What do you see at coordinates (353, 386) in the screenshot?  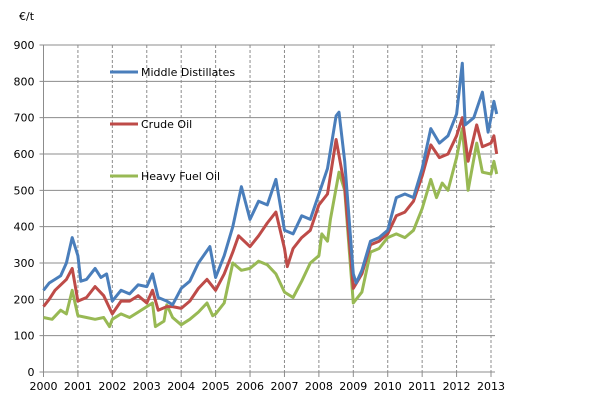 I see `x-tick-label: 2009` at bounding box center [353, 386].